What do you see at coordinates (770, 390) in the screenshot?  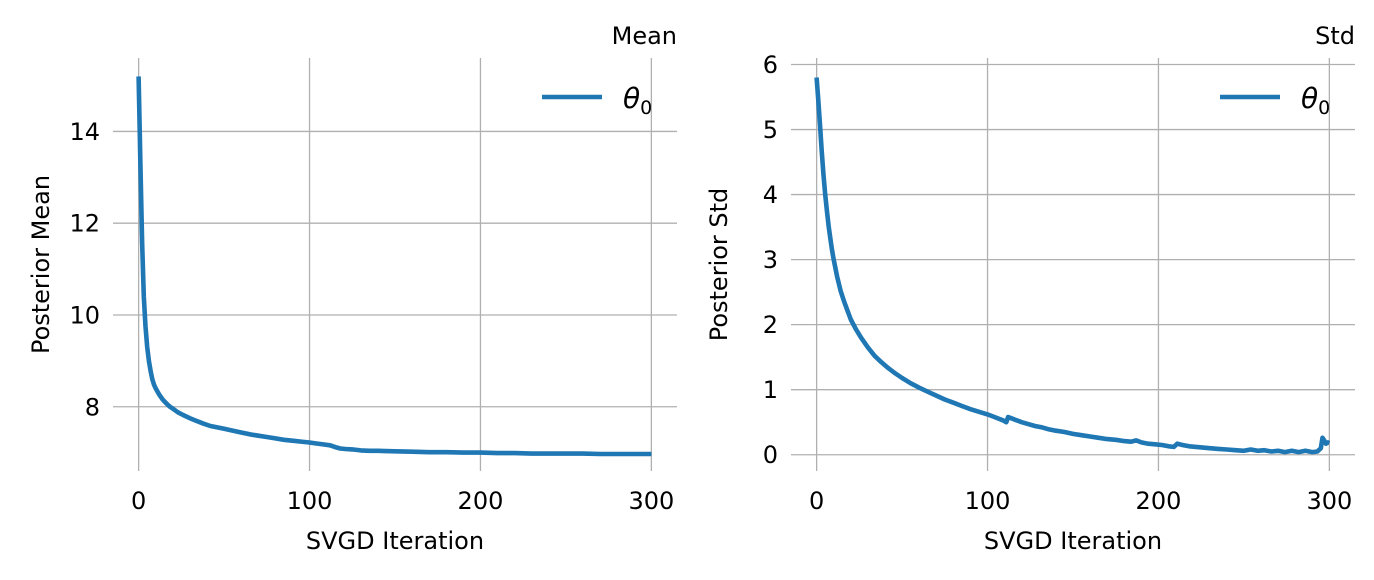 I see `y-tick-label: 1` at bounding box center [770, 390].